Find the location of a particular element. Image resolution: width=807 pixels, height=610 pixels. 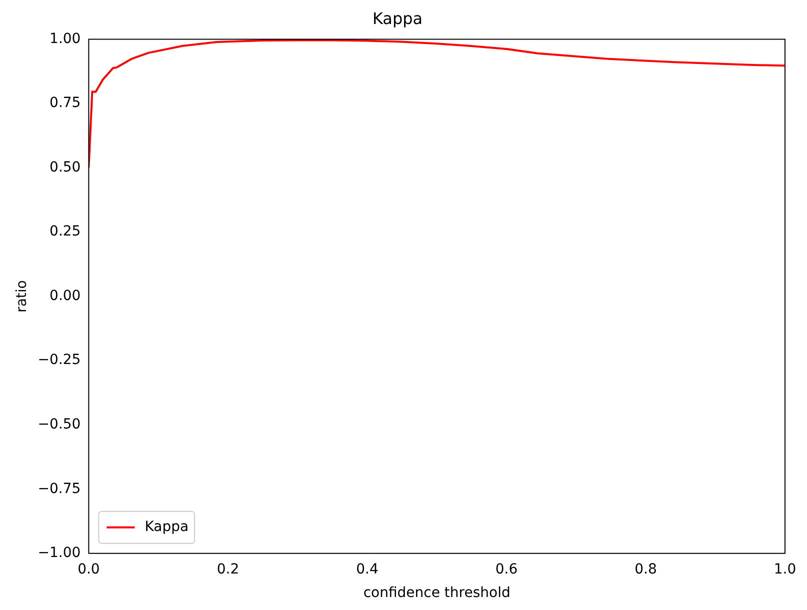

x-tick-label: 1.0 is located at coordinates (785, 569).